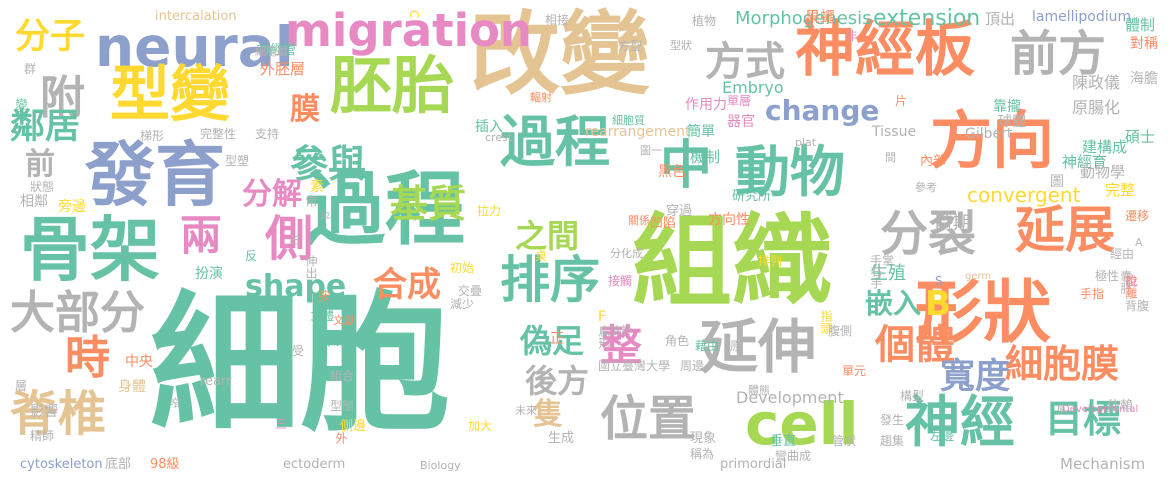 The width and height of the screenshot is (1175, 482). I want to click on cloud-word: ectoderm, so click(314, 464).